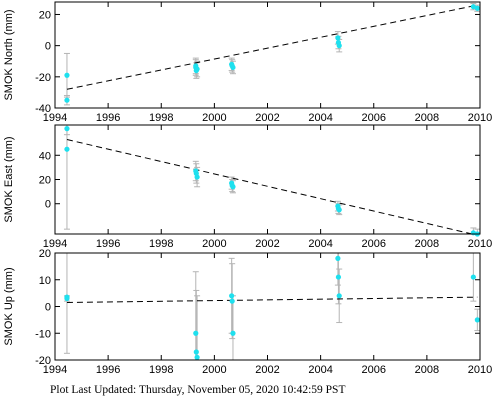  Describe the element at coordinates (272, 299) in the screenshot. I see `trend-line` at that location.